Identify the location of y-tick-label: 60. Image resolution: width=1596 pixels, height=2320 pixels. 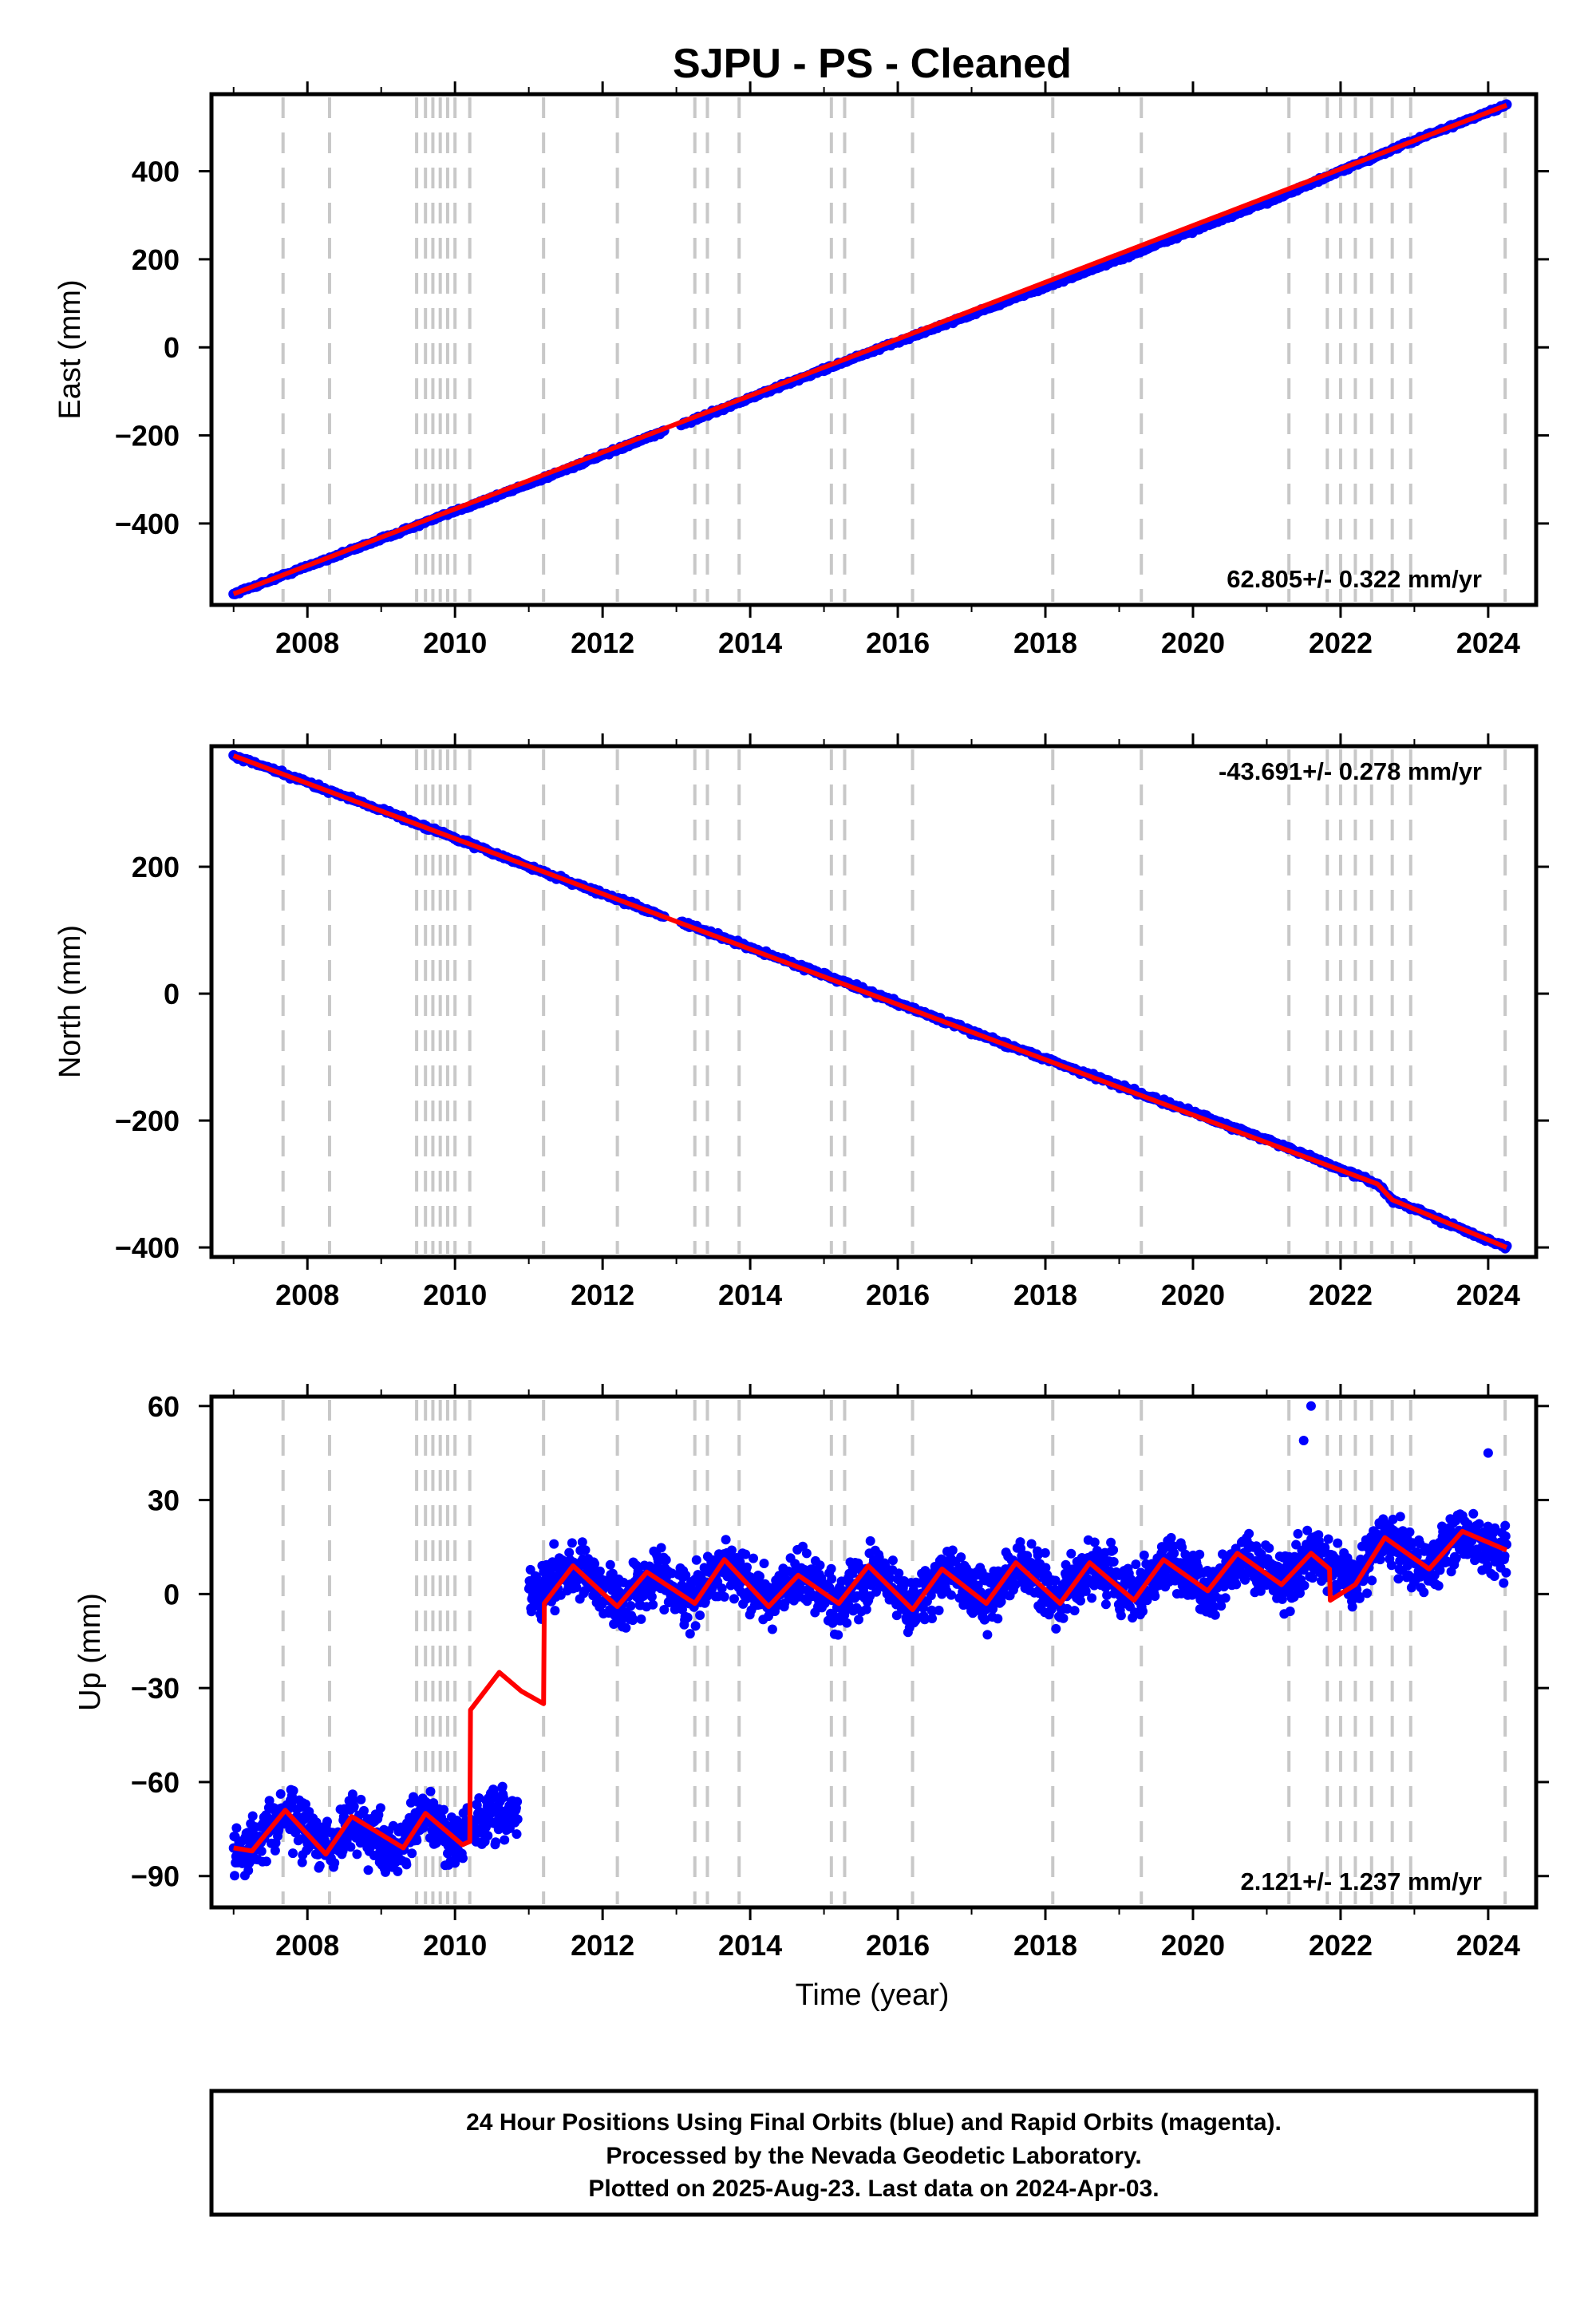
(164, 1406).